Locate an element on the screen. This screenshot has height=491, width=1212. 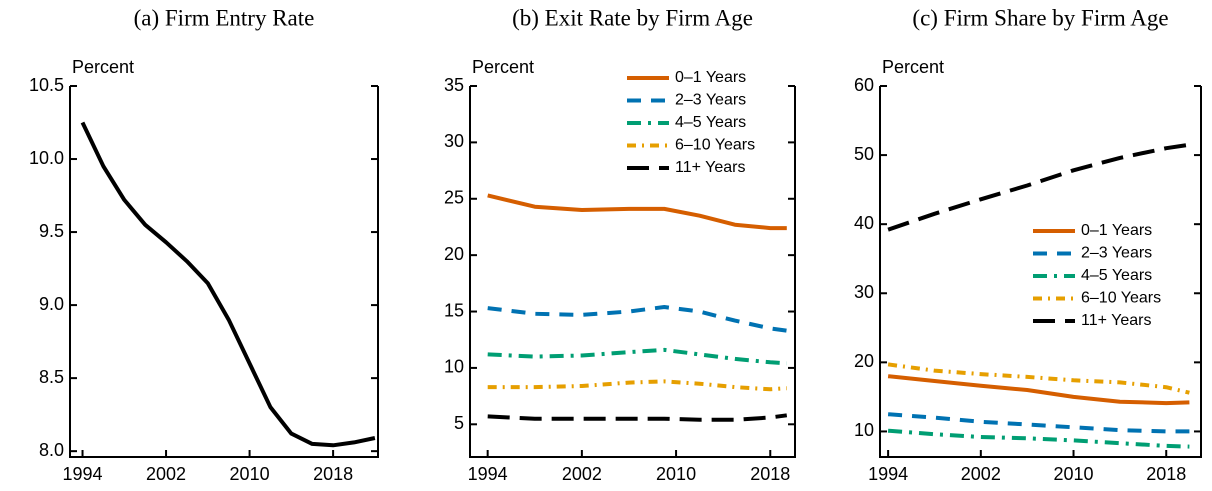
y-tick-label: 10.5 is located at coordinates (46, 85).